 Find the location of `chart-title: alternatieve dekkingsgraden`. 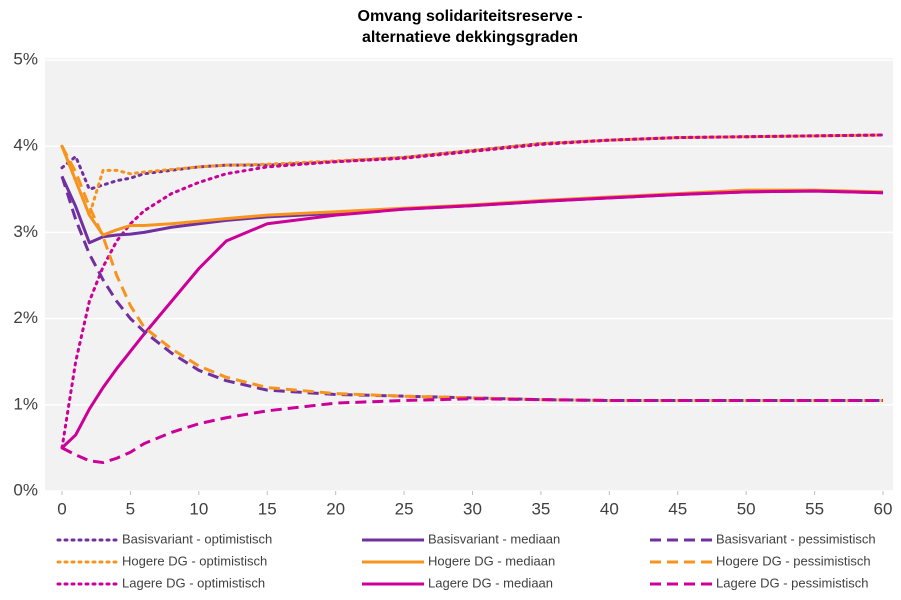

chart-title: alternatieve dekkingsgraden is located at coordinates (470, 37).